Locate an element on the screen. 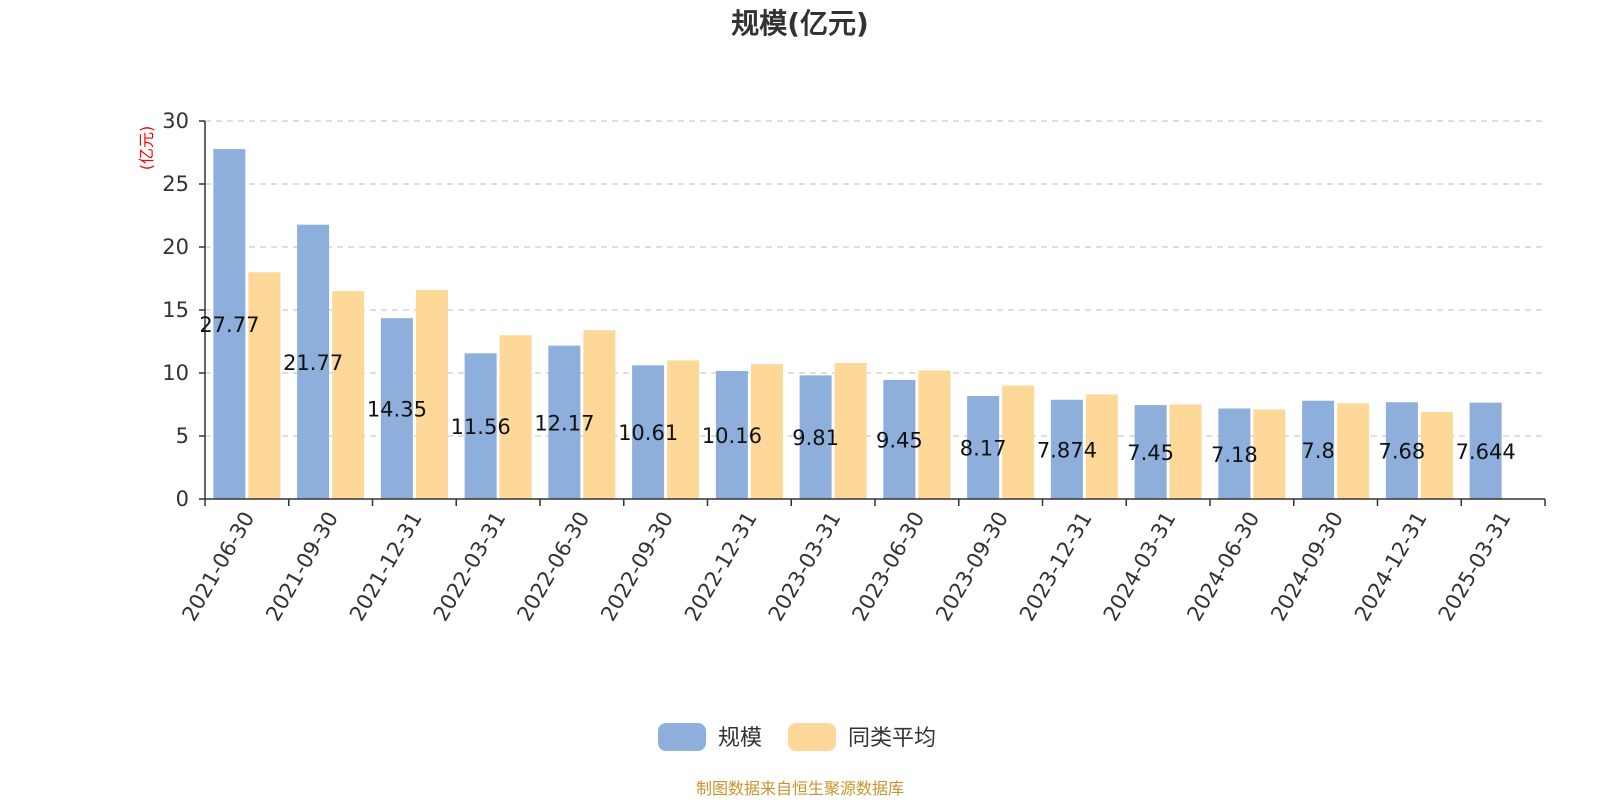 The height and width of the screenshot is (800, 1600). y-axis-unit-label: (亿元) is located at coordinates (146, 148).